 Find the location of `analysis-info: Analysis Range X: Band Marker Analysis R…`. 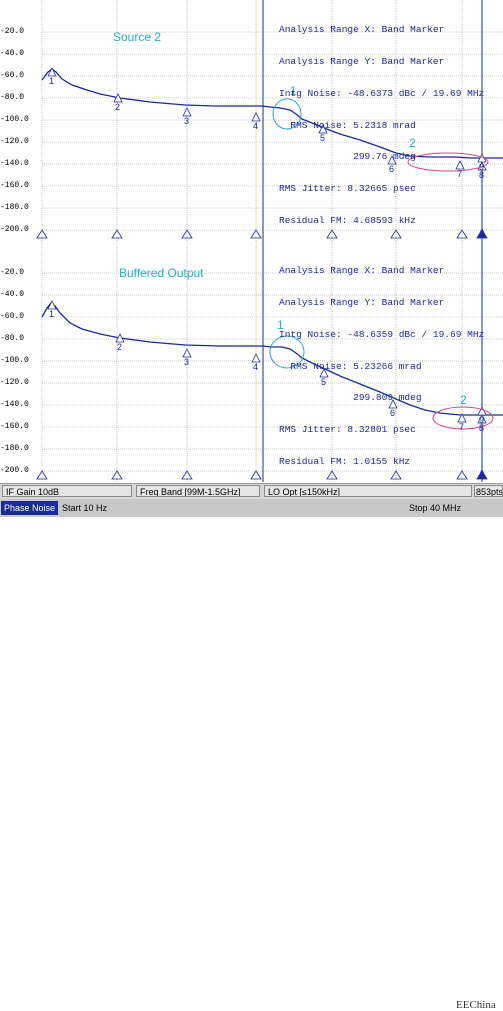

analysis-info: Analysis Range X: Band Marker Analysis R… is located at coordinates (381, 367).